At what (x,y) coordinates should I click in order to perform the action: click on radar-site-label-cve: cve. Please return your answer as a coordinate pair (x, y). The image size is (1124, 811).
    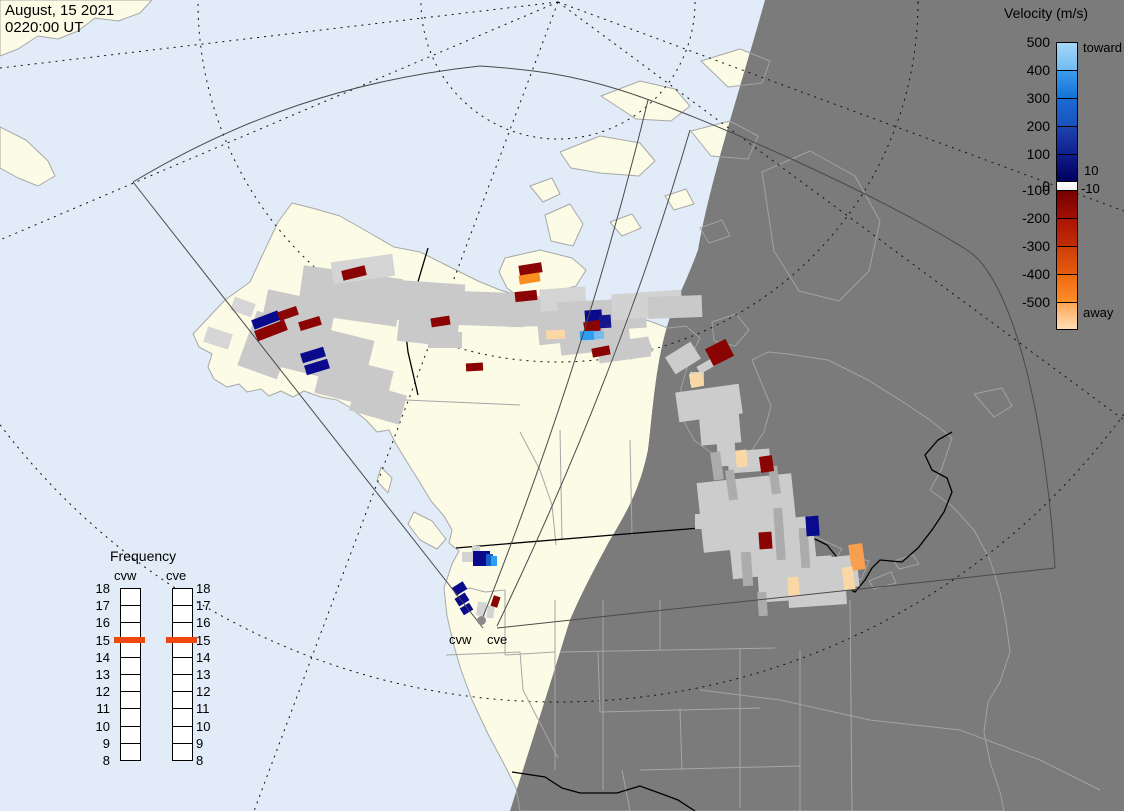
    Looking at the image, I should click on (497, 639).